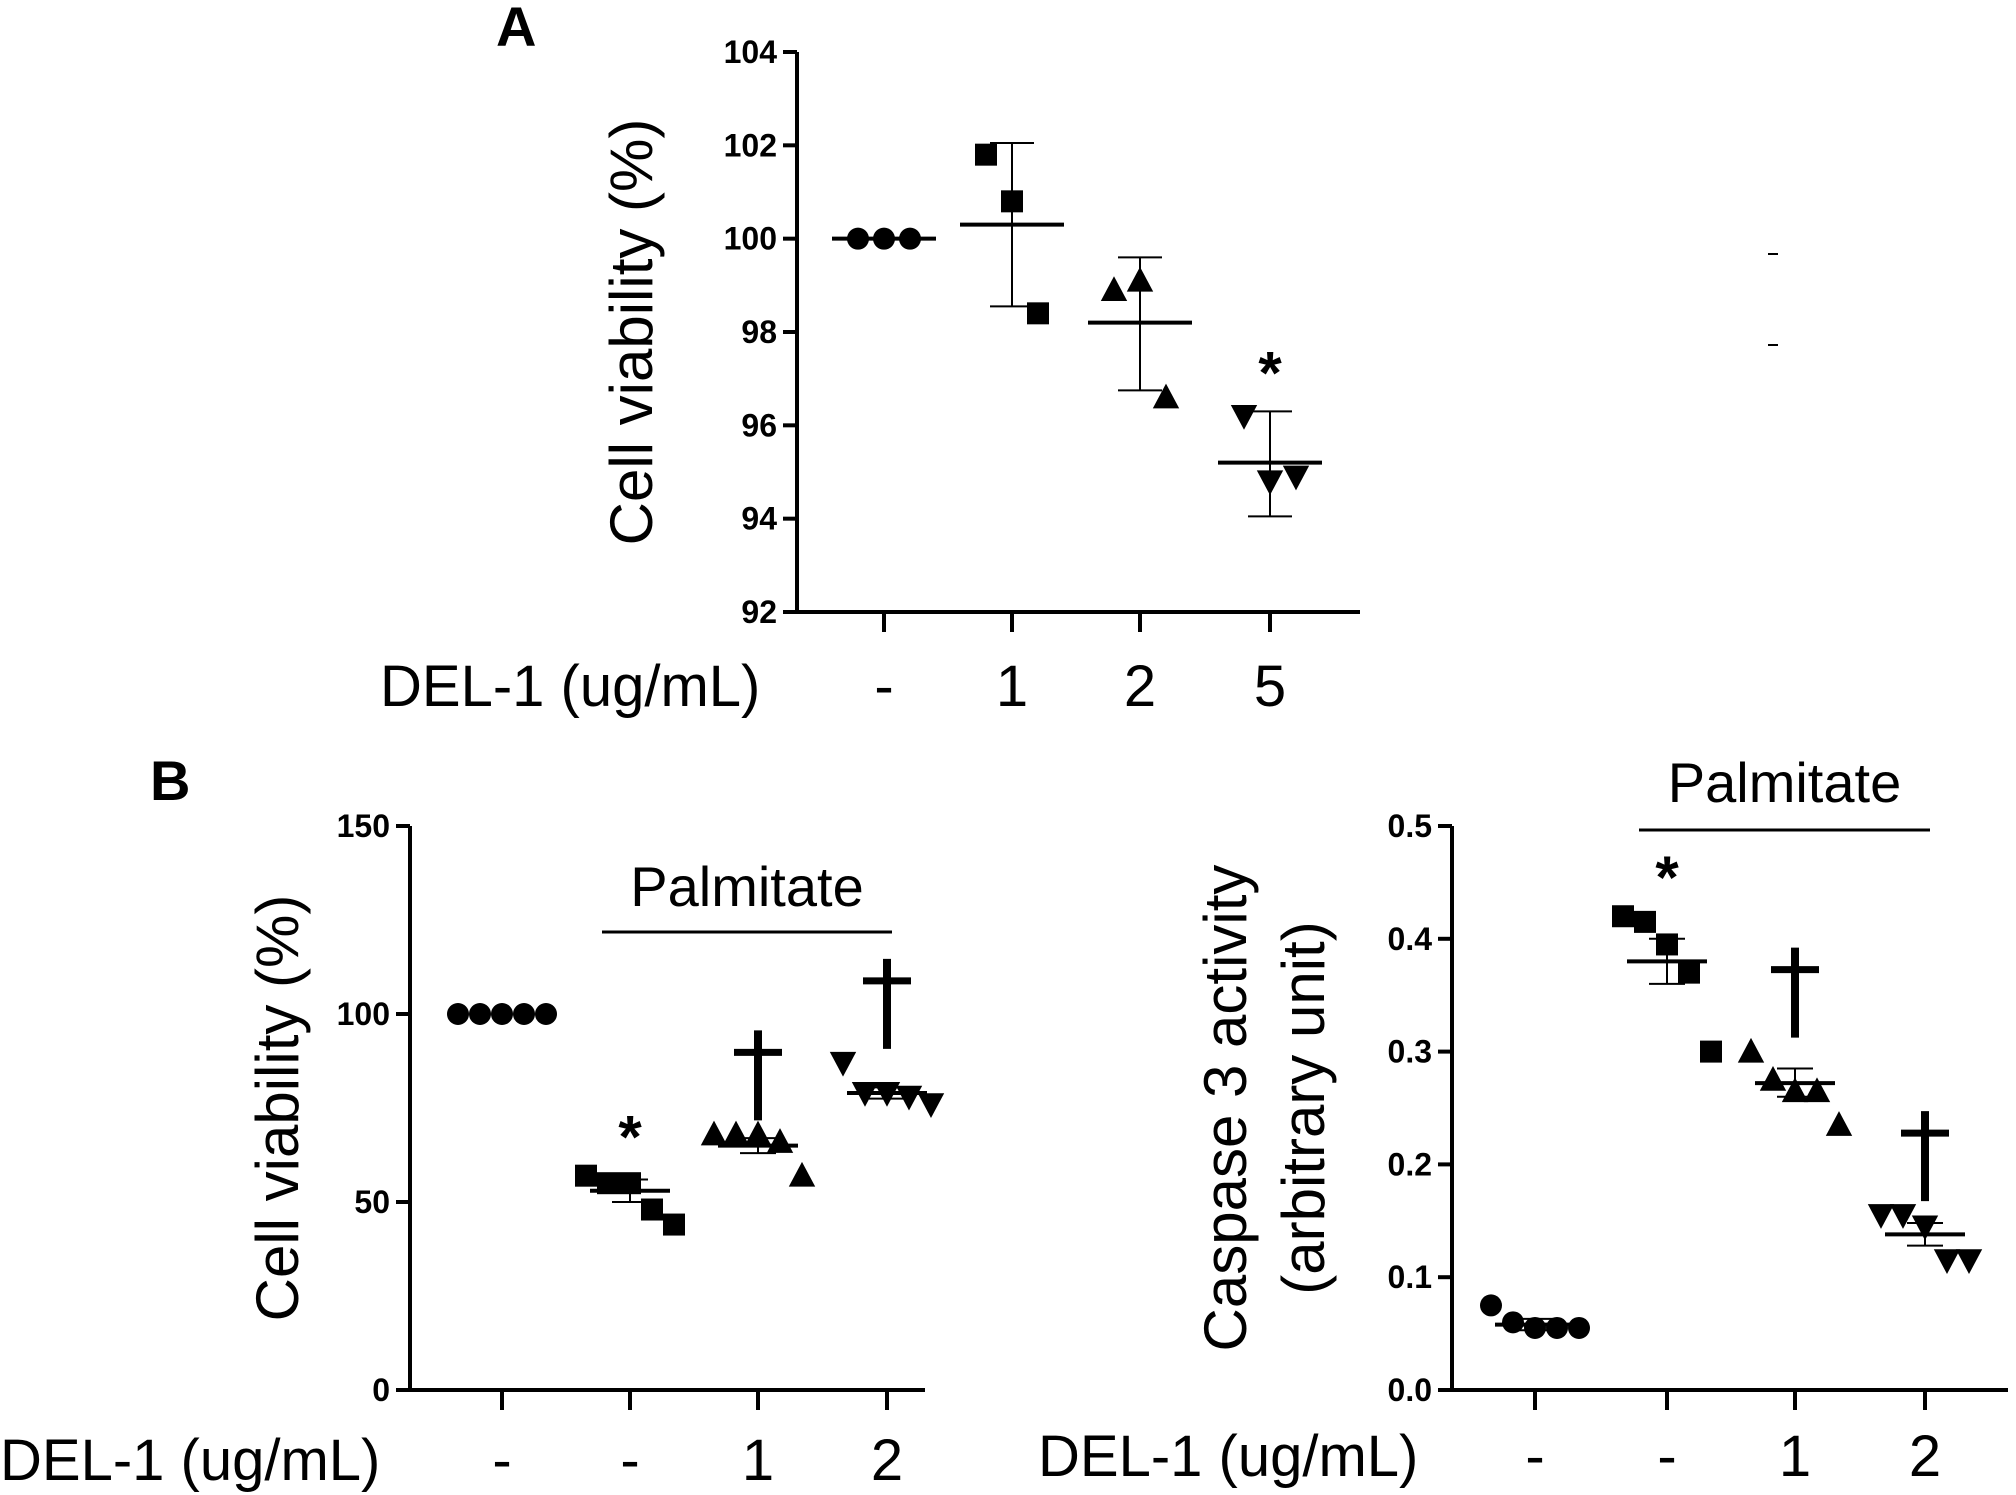  I want to click on y-tick-label: 102, so click(750, 145).